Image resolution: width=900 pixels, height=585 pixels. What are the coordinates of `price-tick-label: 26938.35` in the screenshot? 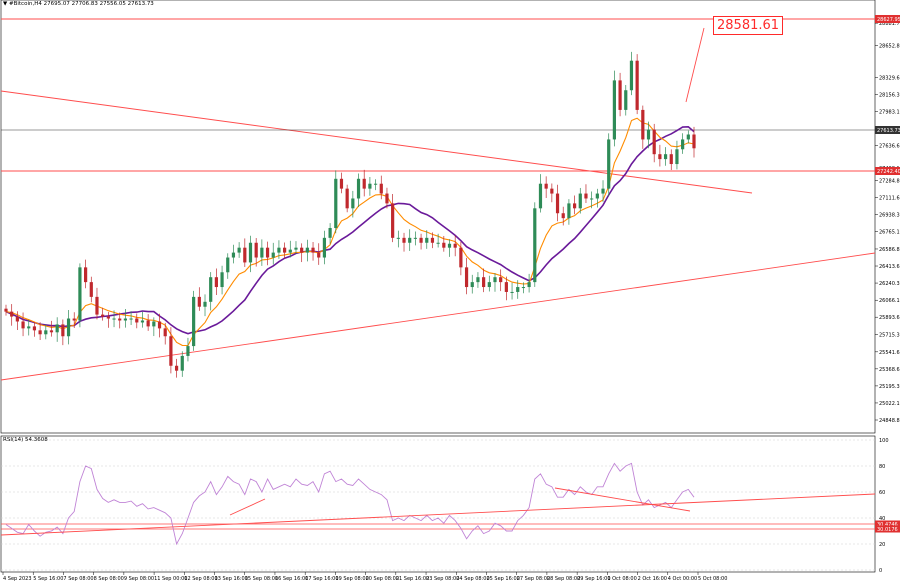 It's located at (889, 215).